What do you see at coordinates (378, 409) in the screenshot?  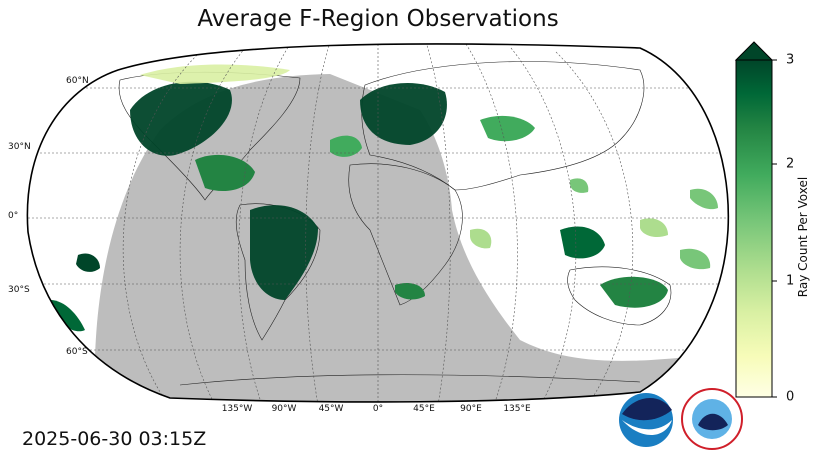 I see `lon-label-0: 0°` at bounding box center [378, 409].